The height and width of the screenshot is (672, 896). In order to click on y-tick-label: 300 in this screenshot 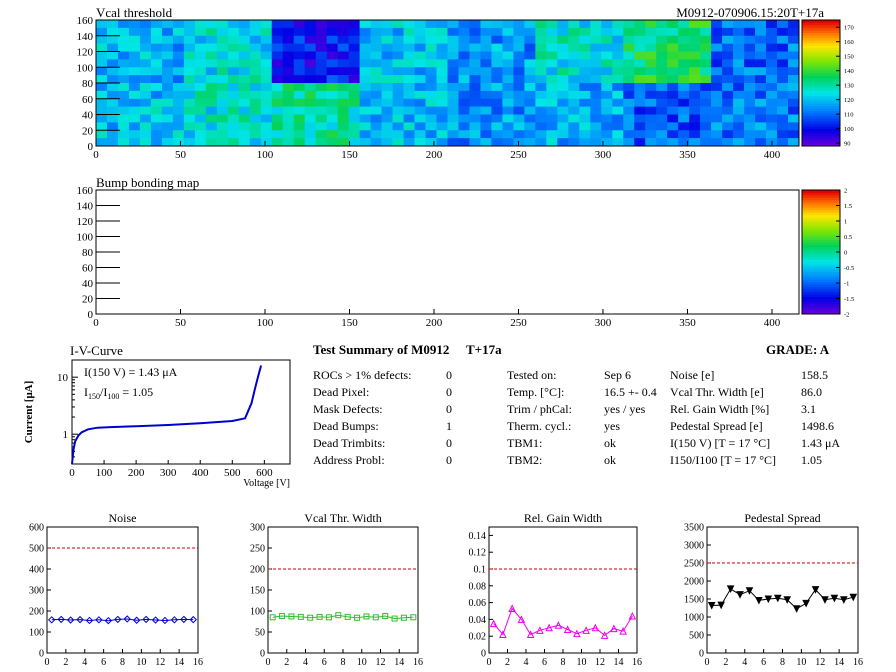, I will do `click(36, 591)`.